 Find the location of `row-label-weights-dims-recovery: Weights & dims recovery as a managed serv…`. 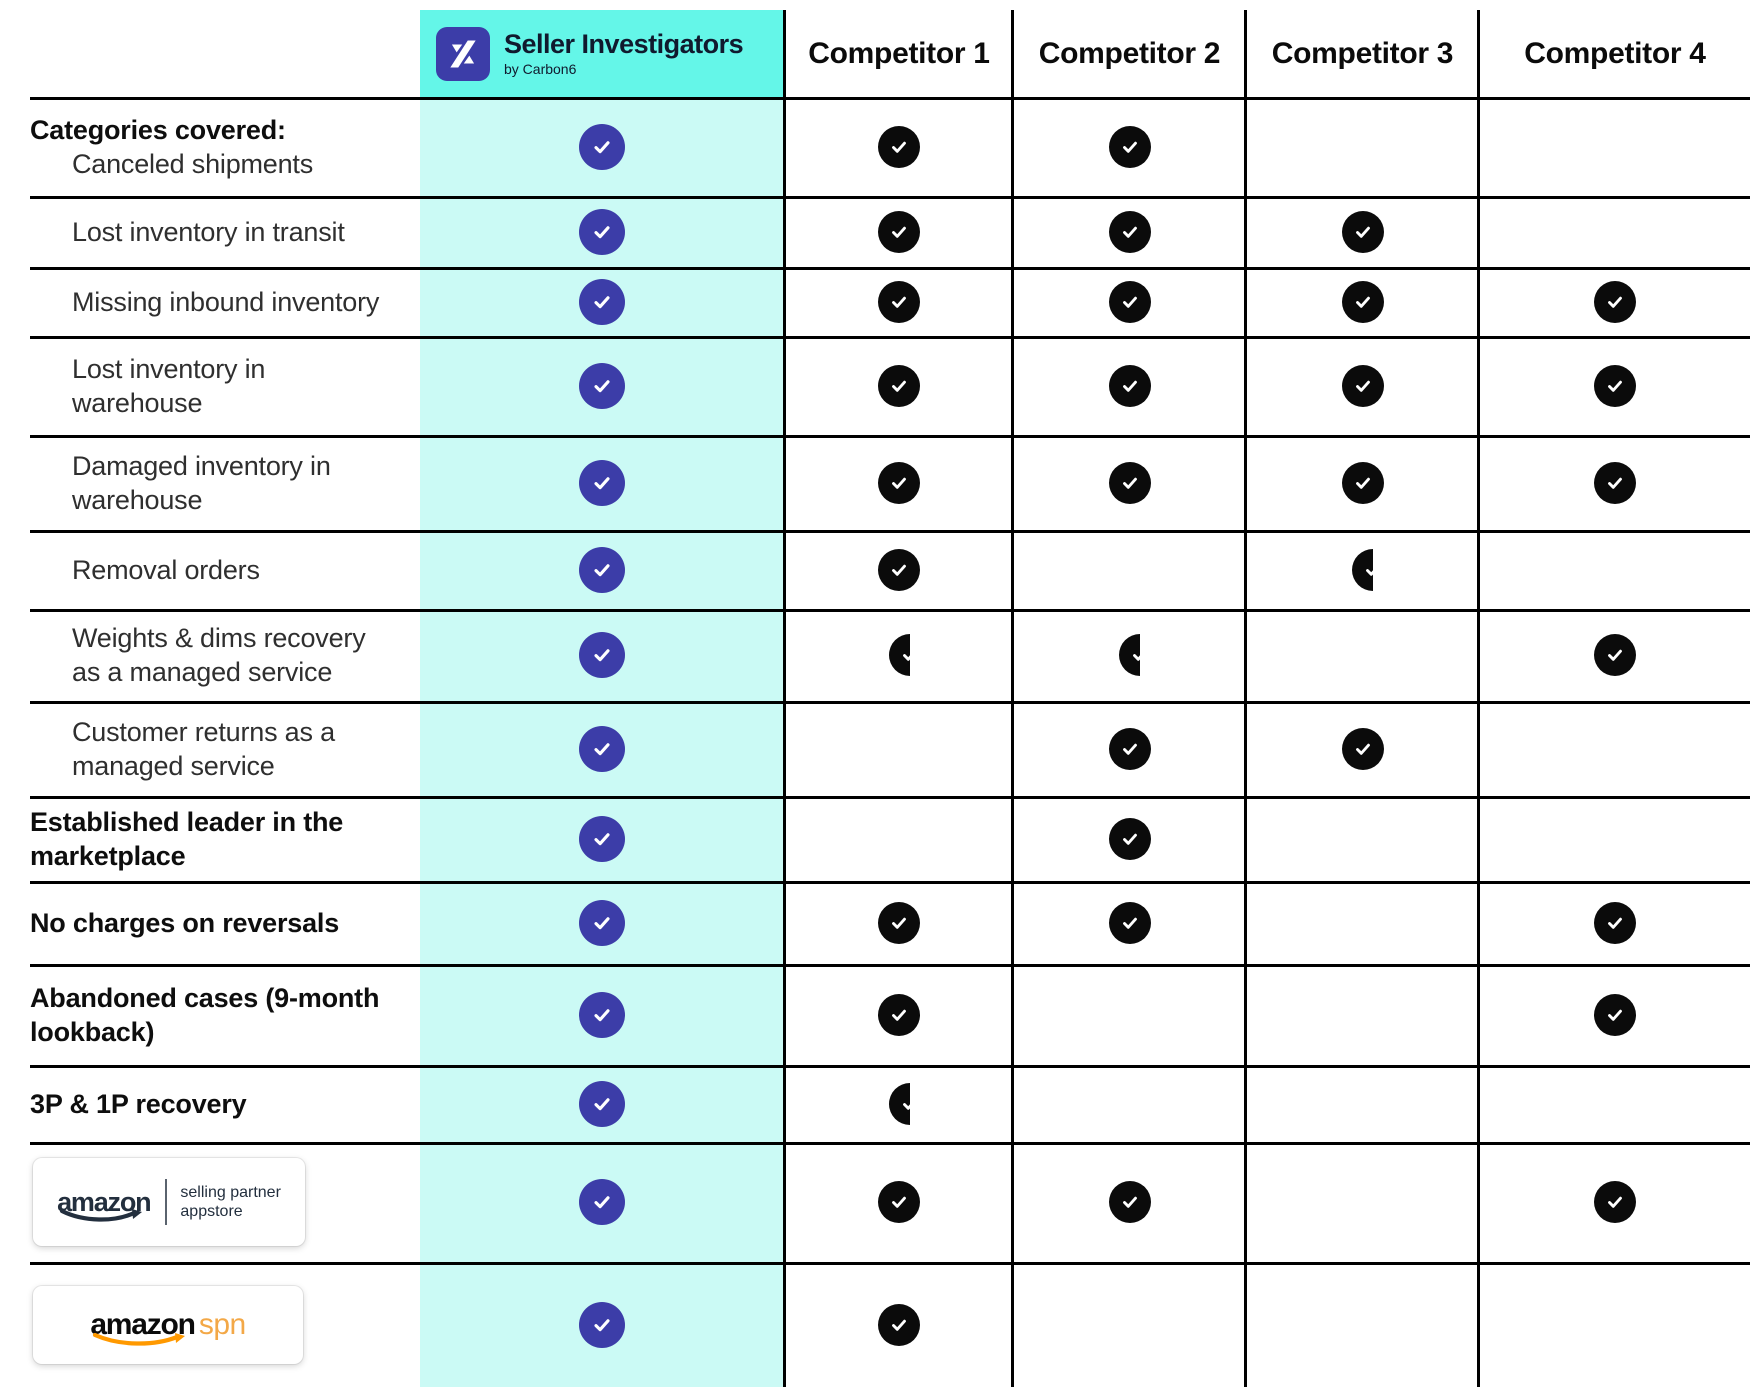

row-label-weights-dims-recovery: Weights & dims recovery as a managed serv… is located at coordinates (226, 655).